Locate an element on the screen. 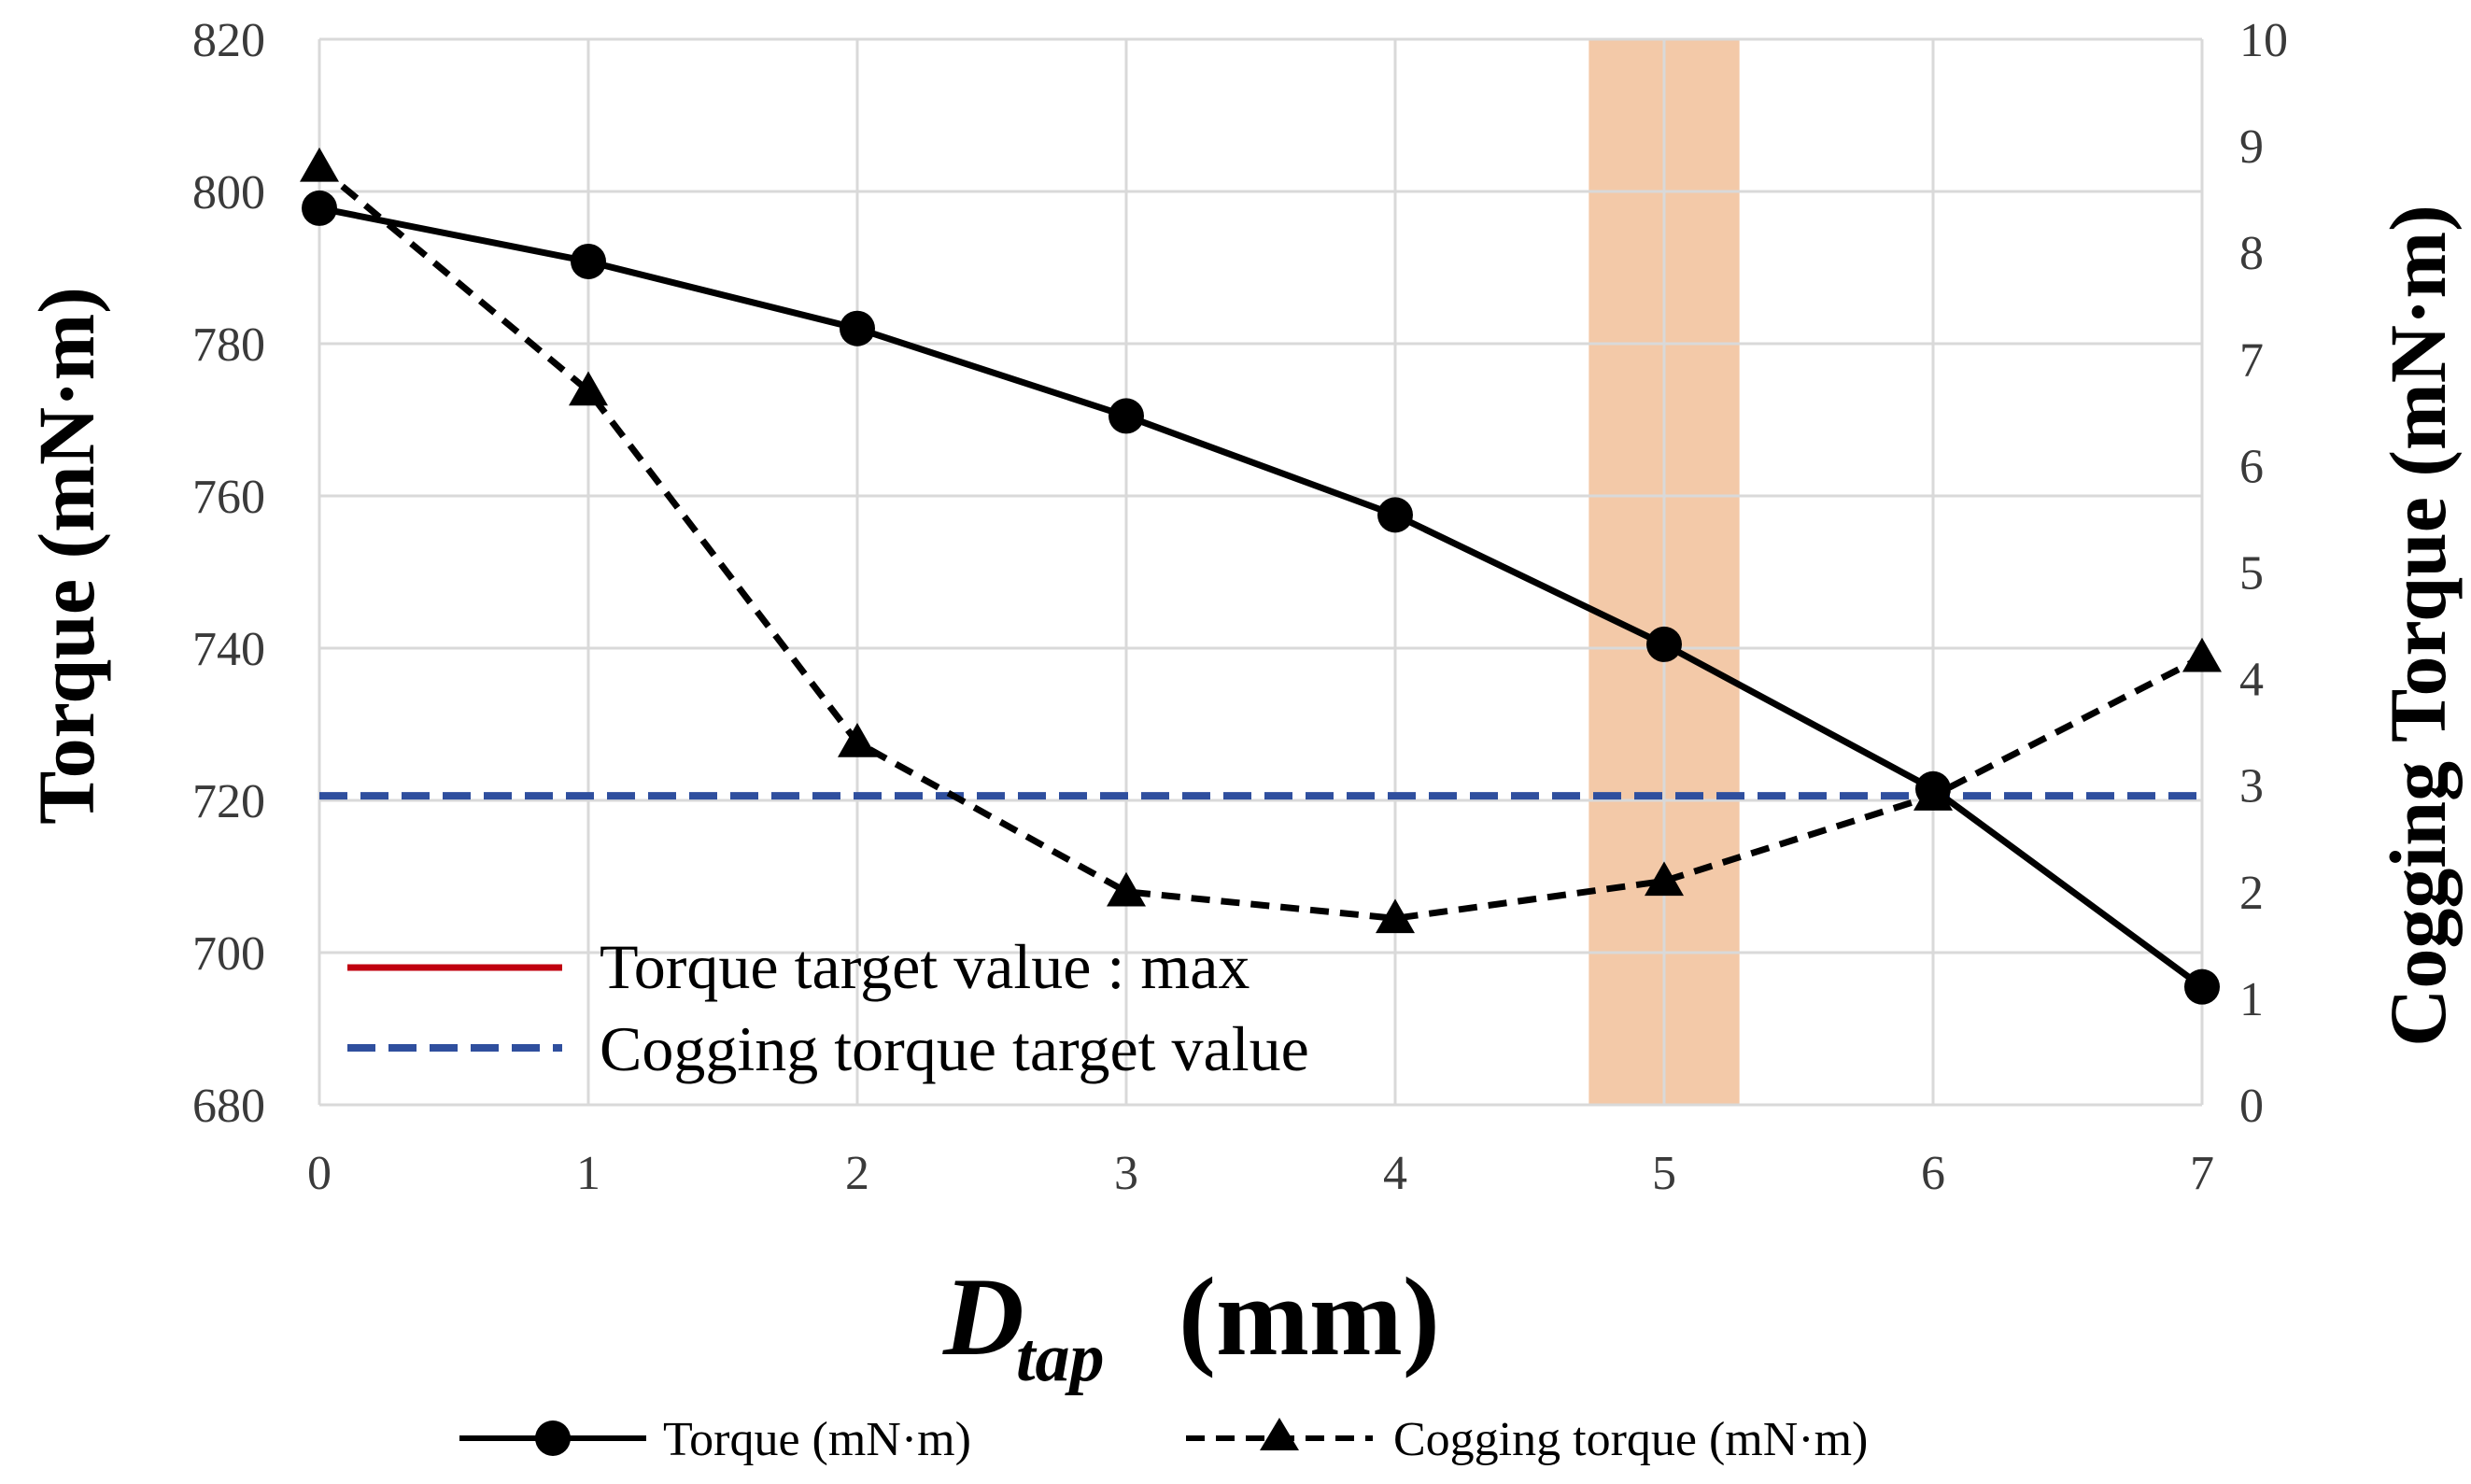 Image resolution: width=2471 pixels, height=1484 pixels. y2-tick-label: 8 is located at coordinates (2251, 253).